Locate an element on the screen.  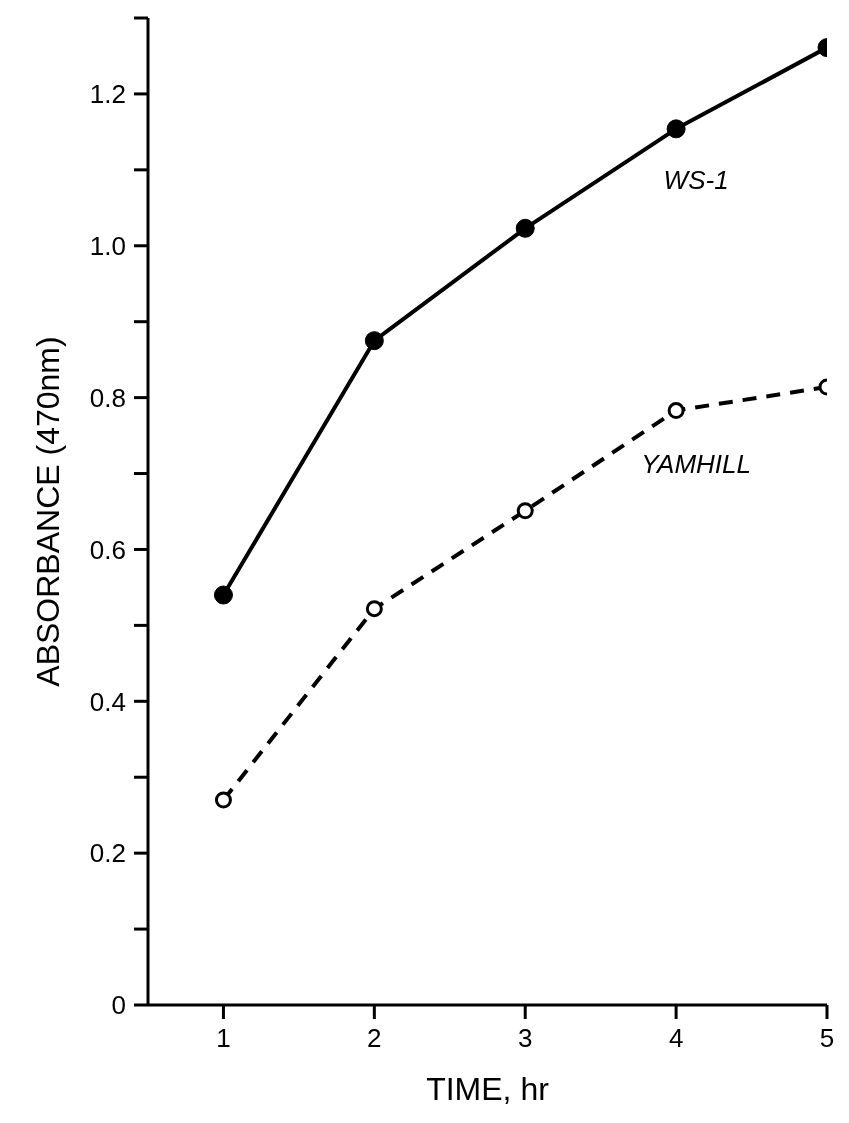
y-tick-label: 0.2 is located at coordinates (107, 853).